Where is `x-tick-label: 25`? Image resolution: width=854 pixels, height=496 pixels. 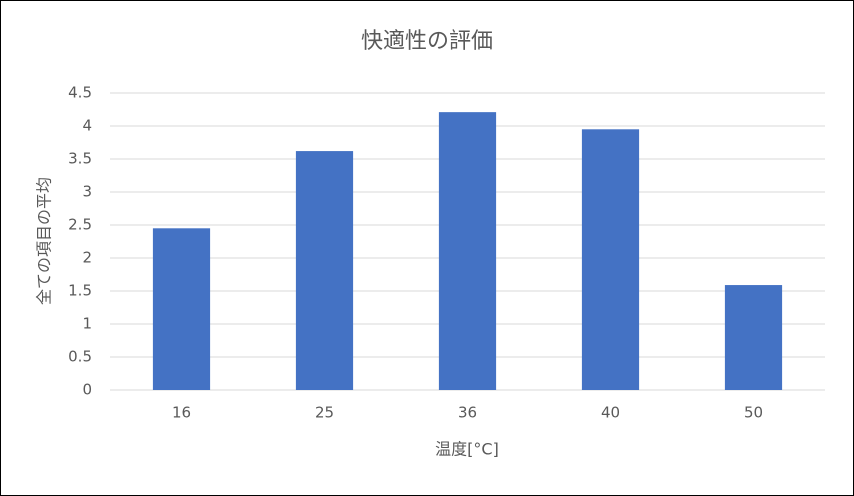
x-tick-label: 25 is located at coordinates (324, 413).